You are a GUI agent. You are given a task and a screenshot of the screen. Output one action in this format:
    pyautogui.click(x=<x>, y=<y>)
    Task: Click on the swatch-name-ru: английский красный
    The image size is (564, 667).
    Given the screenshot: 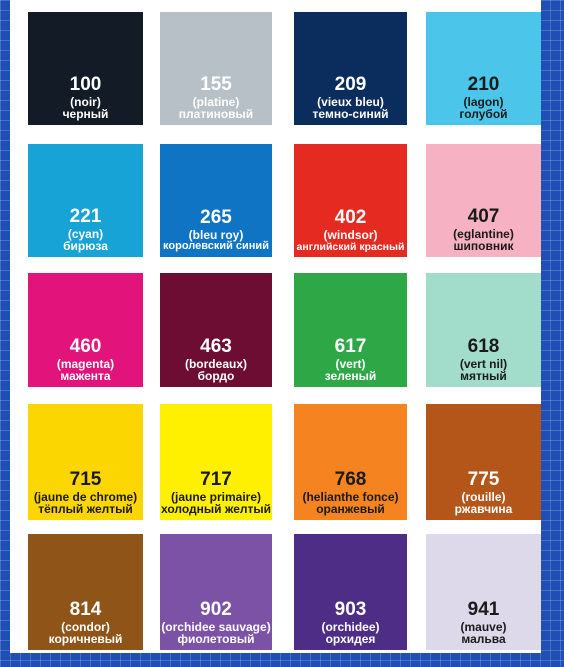 What is the action you would take?
    pyautogui.click(x=350, y=246)
    